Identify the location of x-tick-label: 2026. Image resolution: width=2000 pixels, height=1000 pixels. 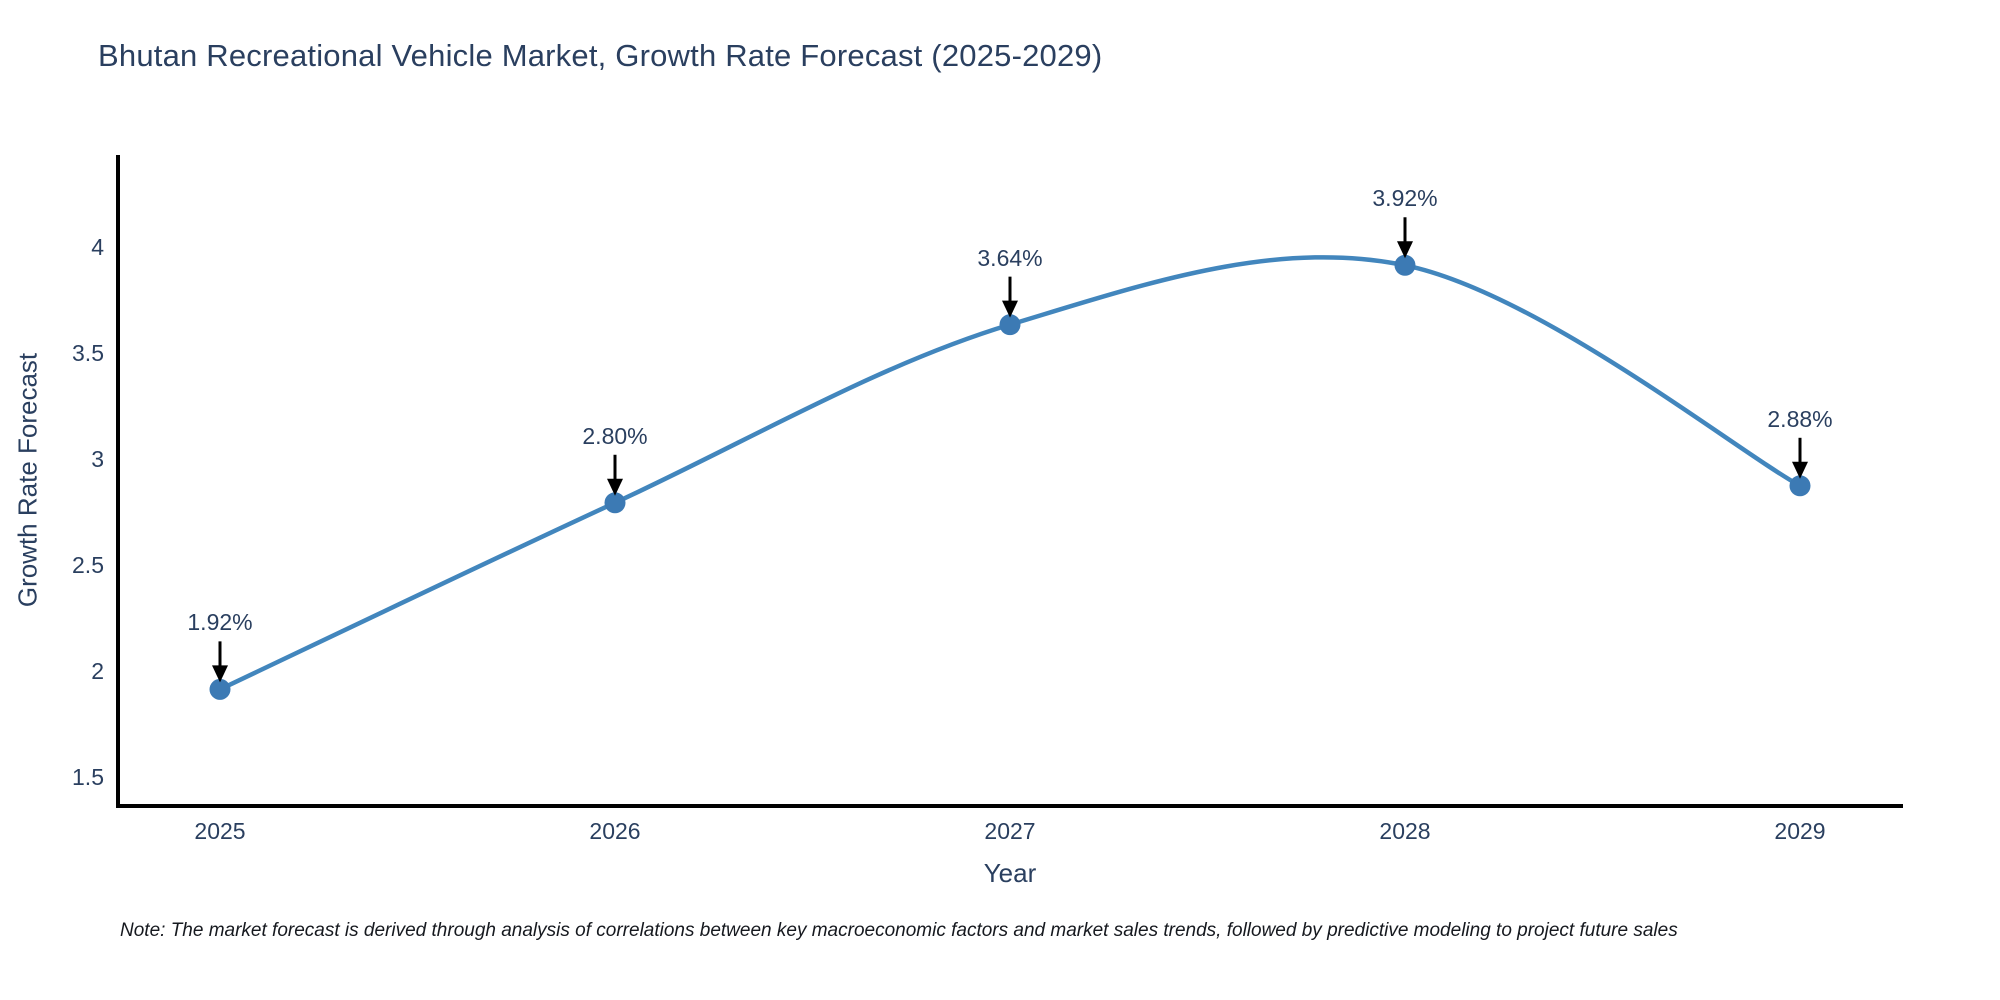
(615, 831).